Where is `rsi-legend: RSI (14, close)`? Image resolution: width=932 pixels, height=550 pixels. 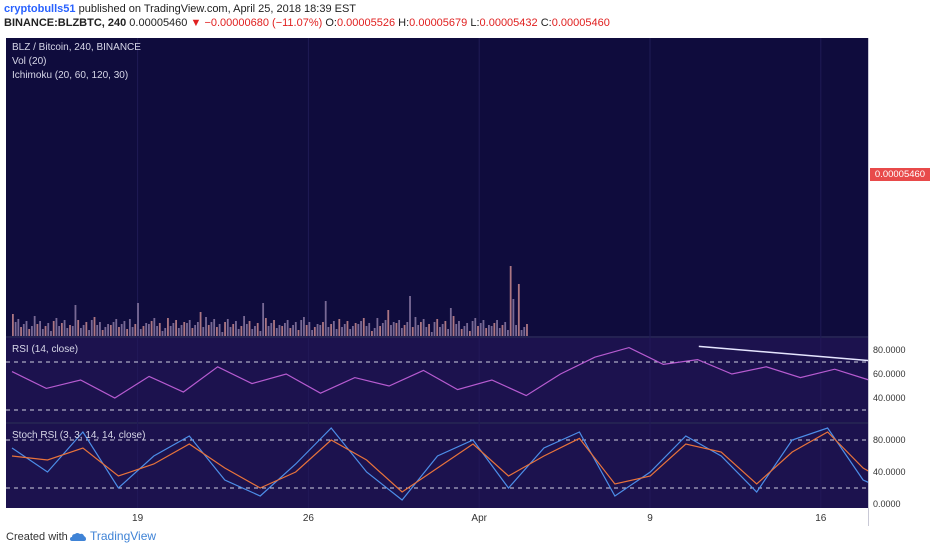
rsi-legend: RSI (14, close) is located at coordinates (45, 349).